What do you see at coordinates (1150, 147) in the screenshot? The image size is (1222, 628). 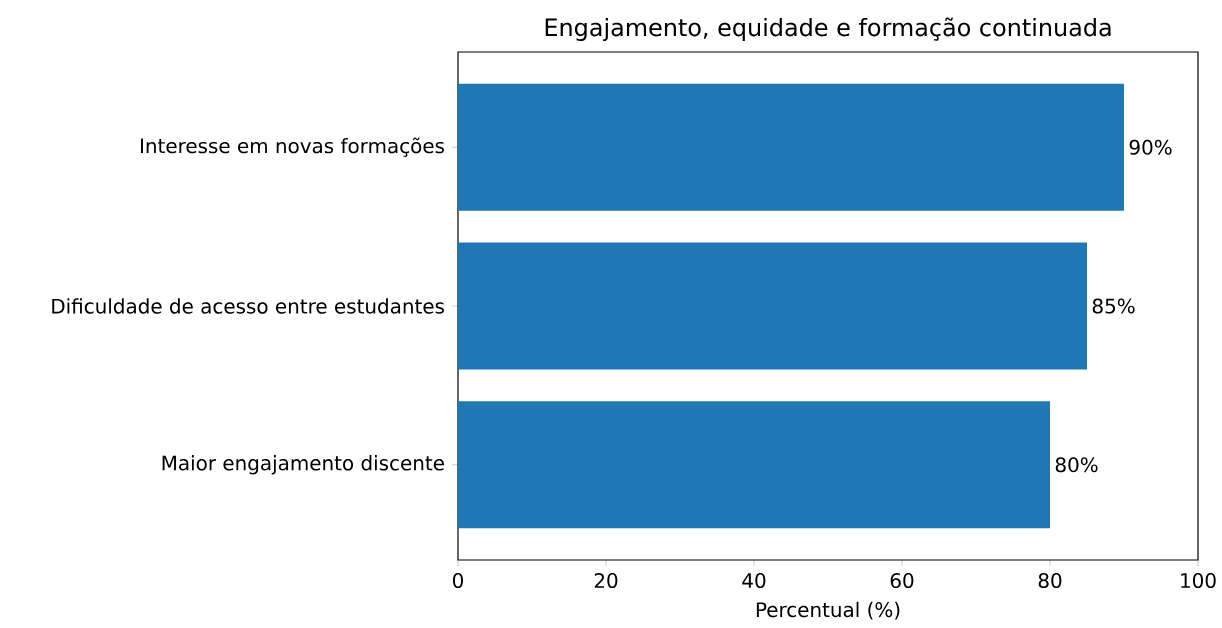 I see `data-label: 90%` at bounding box center [1150, 147].